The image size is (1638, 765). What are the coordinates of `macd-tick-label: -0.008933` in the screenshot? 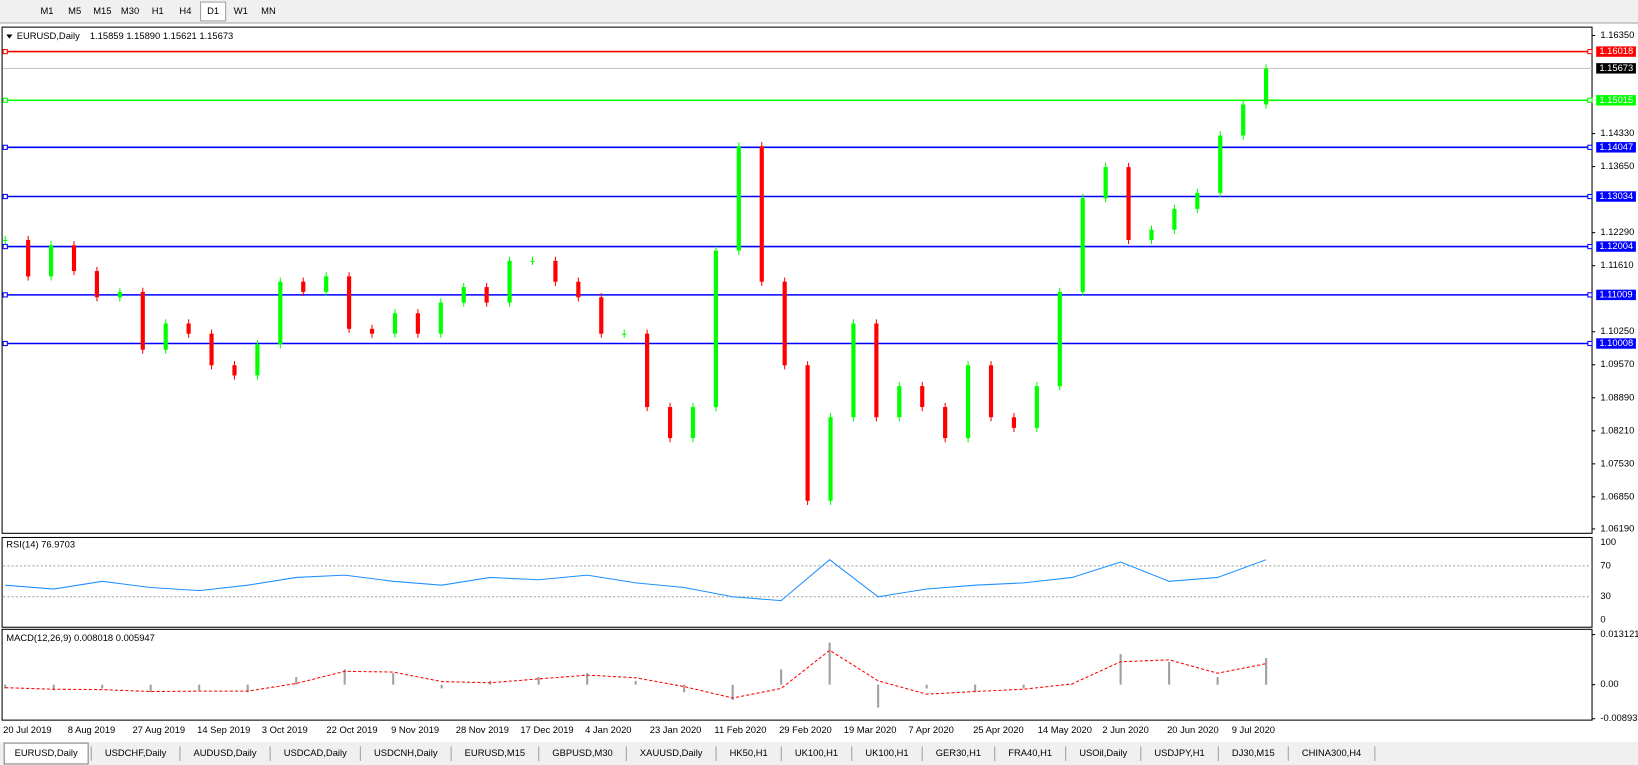 It's located at (1619, 717).